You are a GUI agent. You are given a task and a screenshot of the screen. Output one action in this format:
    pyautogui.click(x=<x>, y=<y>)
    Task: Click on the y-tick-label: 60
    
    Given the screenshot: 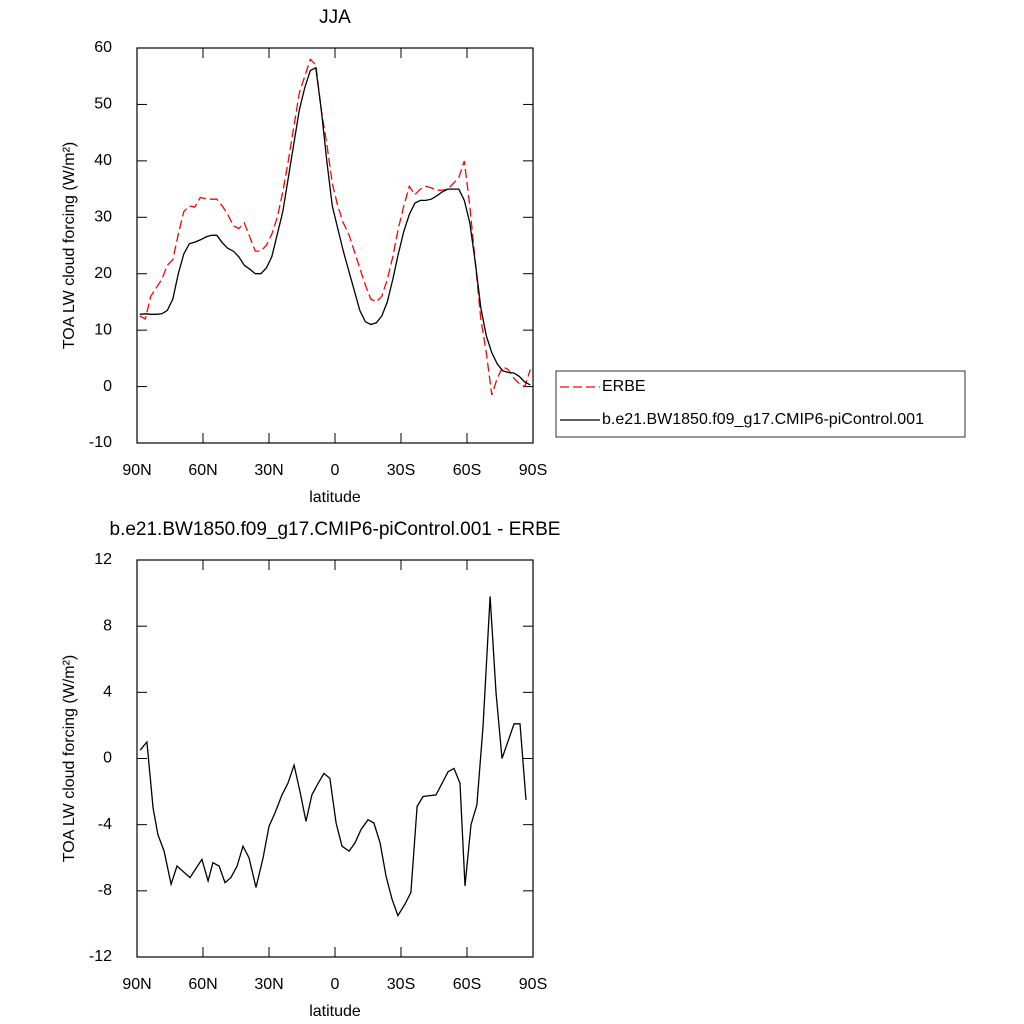 What is the action you would take?
    pyautogui.click(x=103, y=47)
    